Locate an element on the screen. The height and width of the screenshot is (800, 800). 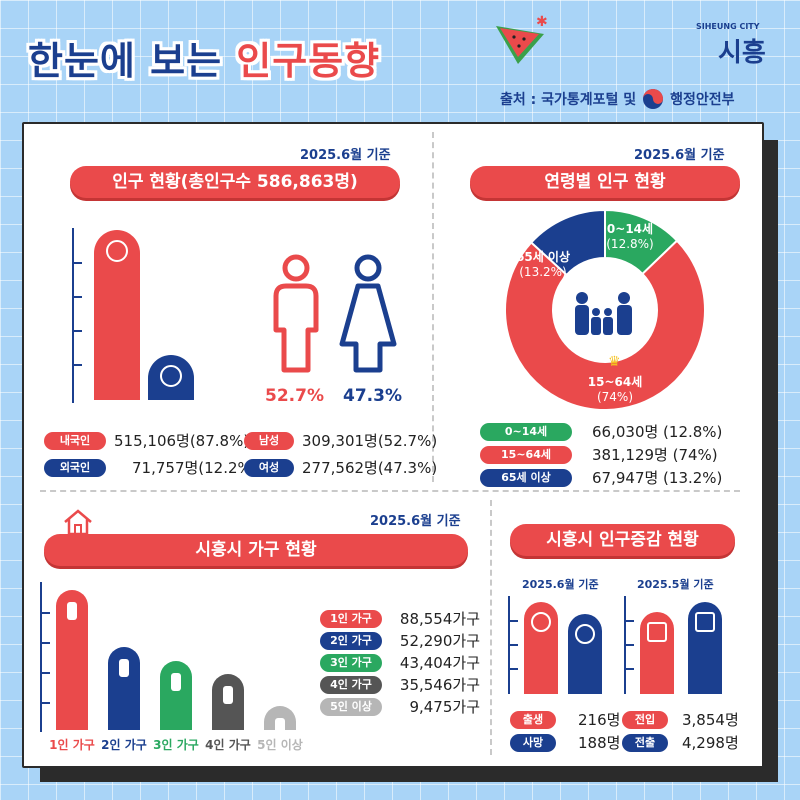
slice-label-65plus: 65세 이상 (13.2%) is located at coordinates (543, 263).